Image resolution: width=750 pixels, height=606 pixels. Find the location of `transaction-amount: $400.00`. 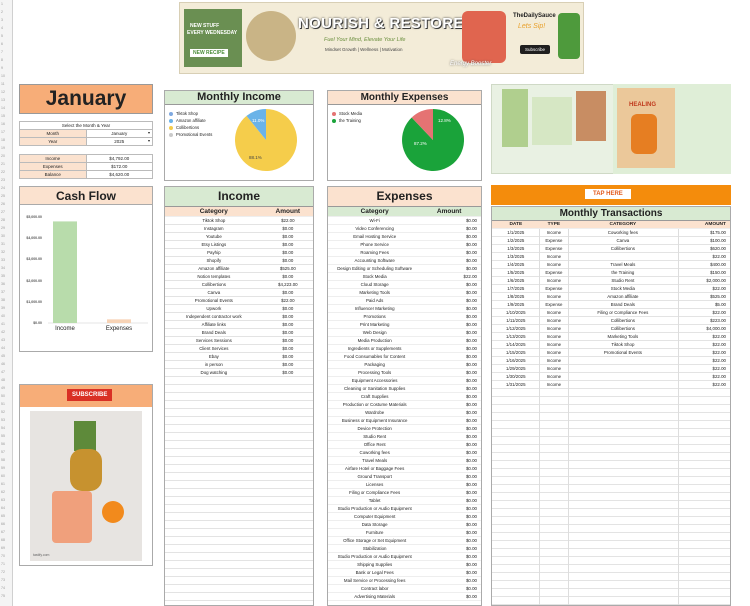

transaction-amount: $400.00 is located at coordinates (718, 264).